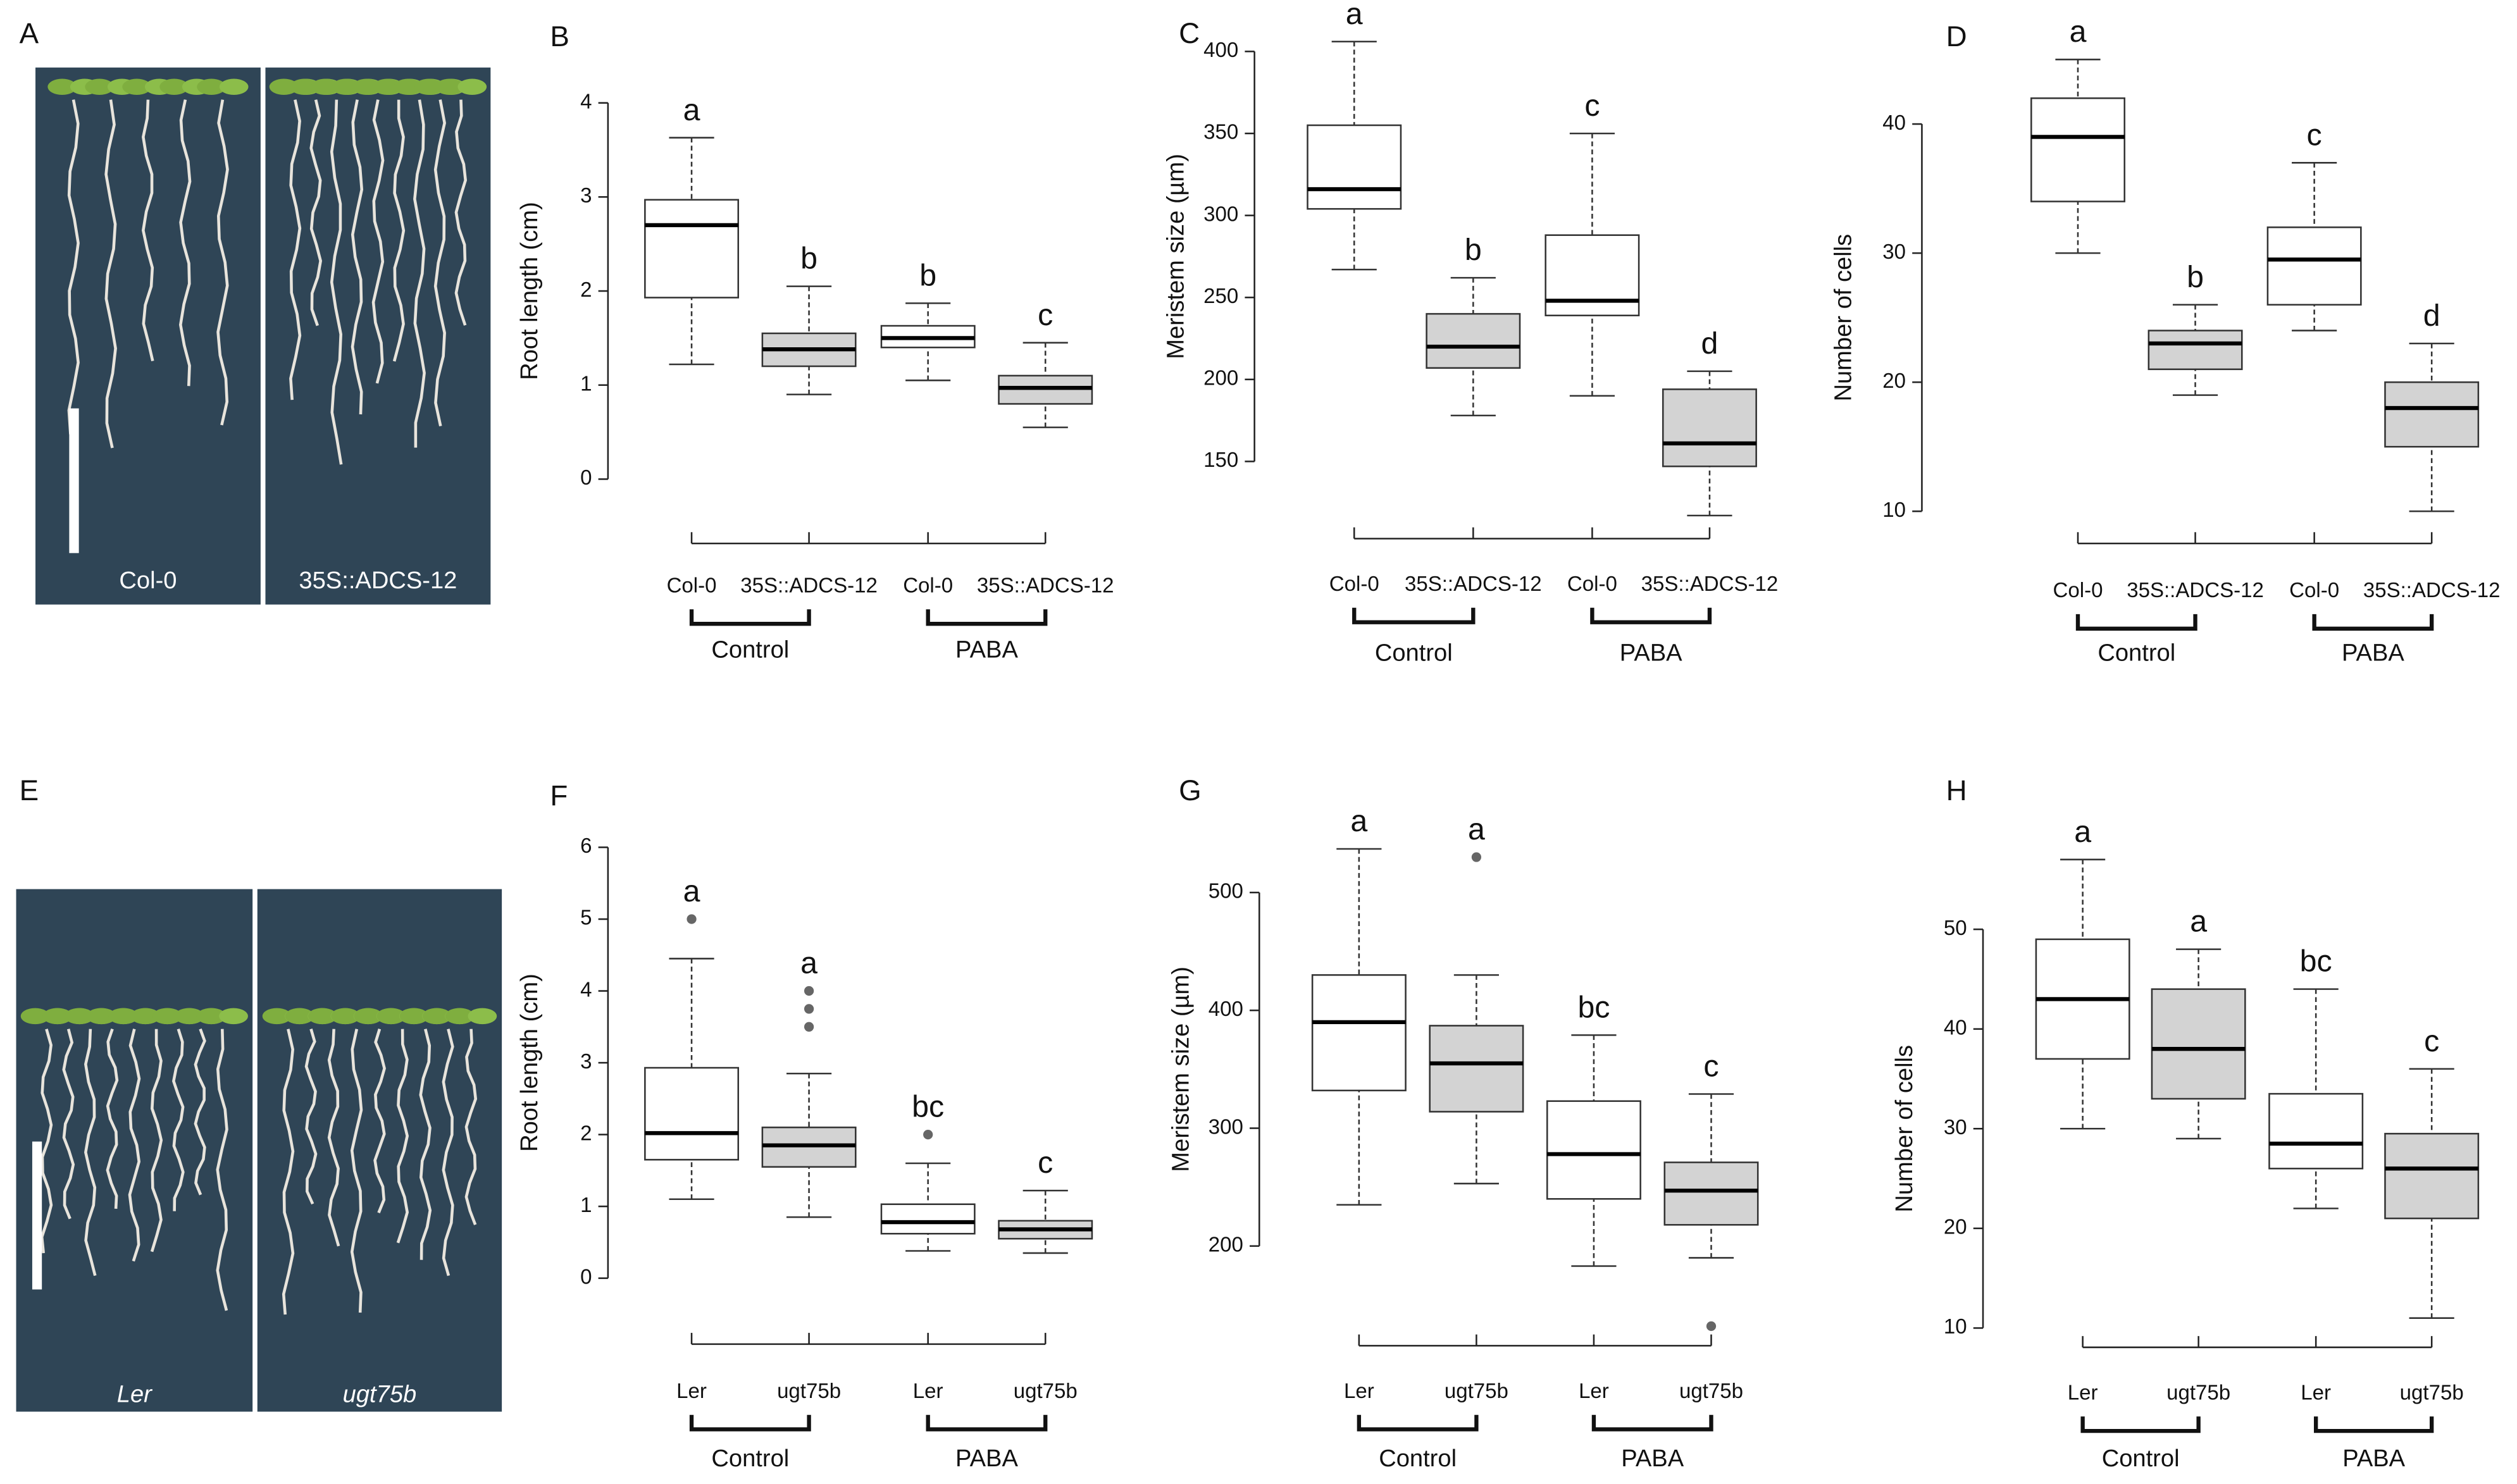 The width and height of the screenshot is (2517, 1484). What do you see at coordinates (559, 795) in the screenshot?
I see `panel-label: F` at bounding box center [559, 795].